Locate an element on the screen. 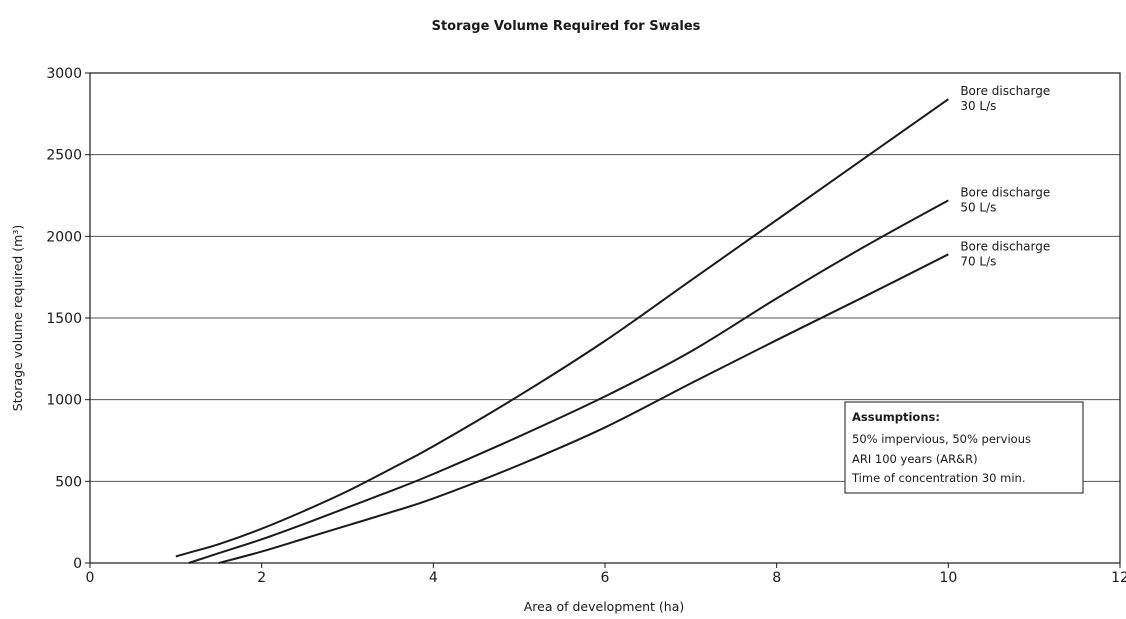 The width and height of the screenshot is (1126, 619). x-tick-label: 8 is located at coordinates (776, 578).